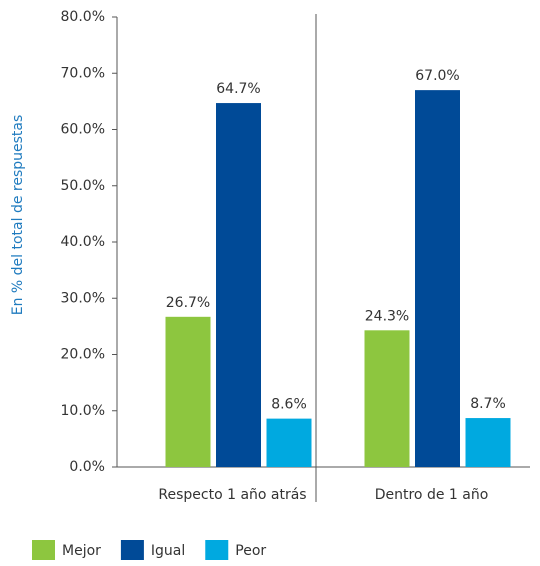 This screenshot has width=540, height=566. I want to click on legend-label: Mejor, so click(81, 551).